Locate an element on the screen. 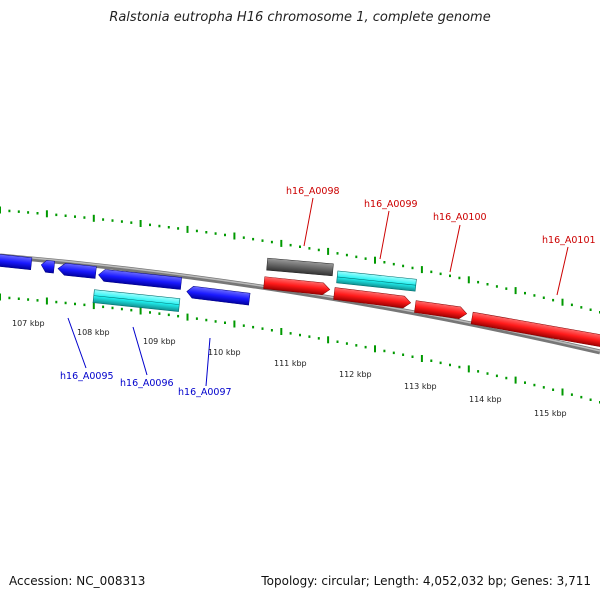 The image size is (600, 600). kbp-label-112: 112 kbp is located at coordinates (355, 374).